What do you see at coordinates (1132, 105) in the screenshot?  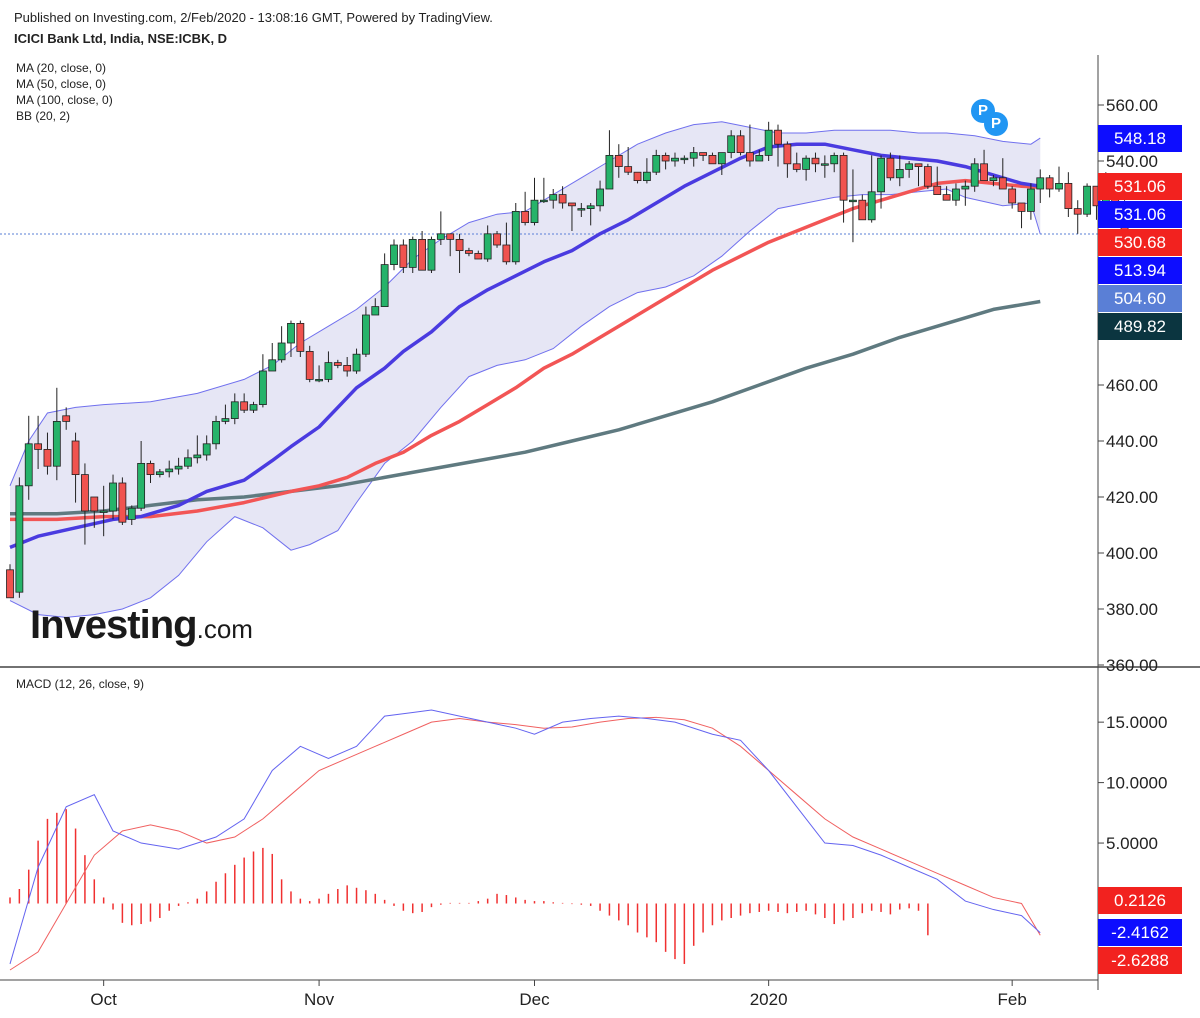 I see `price-tick-label: 560.00` at bounding box center [1132, 105].